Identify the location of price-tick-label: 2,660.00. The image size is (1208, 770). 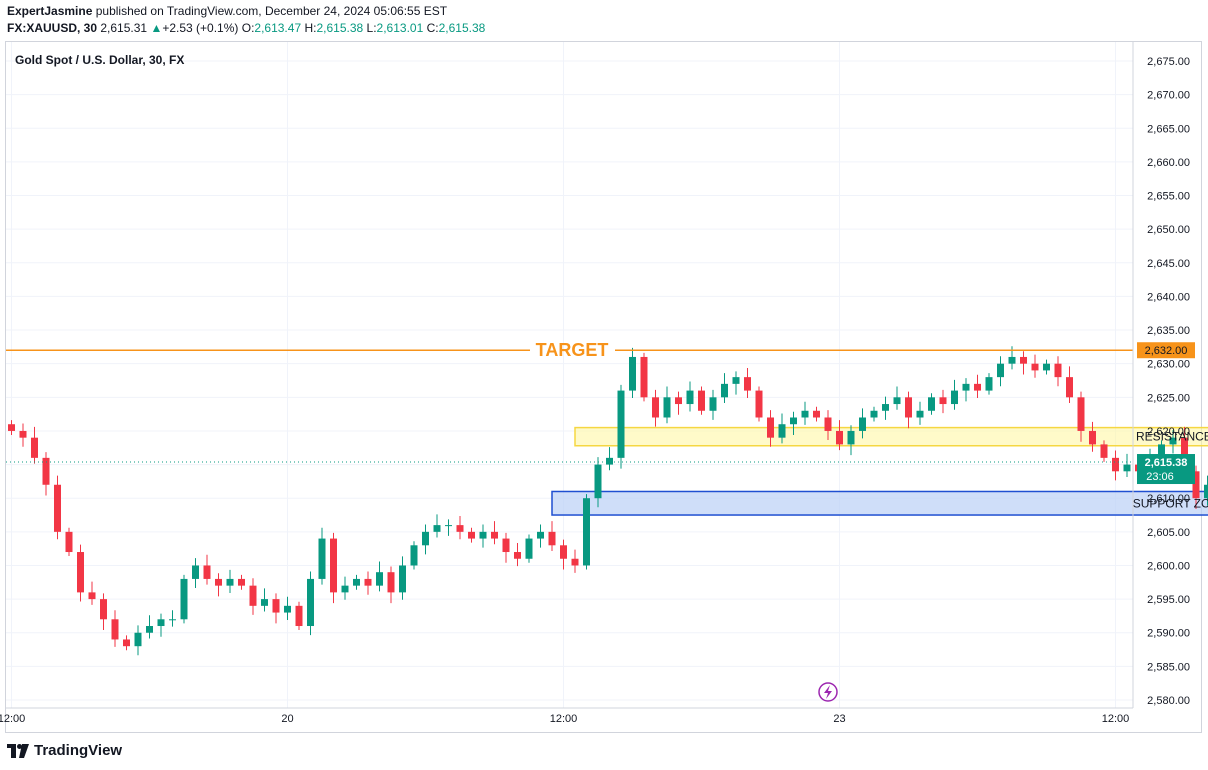
(1168, 163).